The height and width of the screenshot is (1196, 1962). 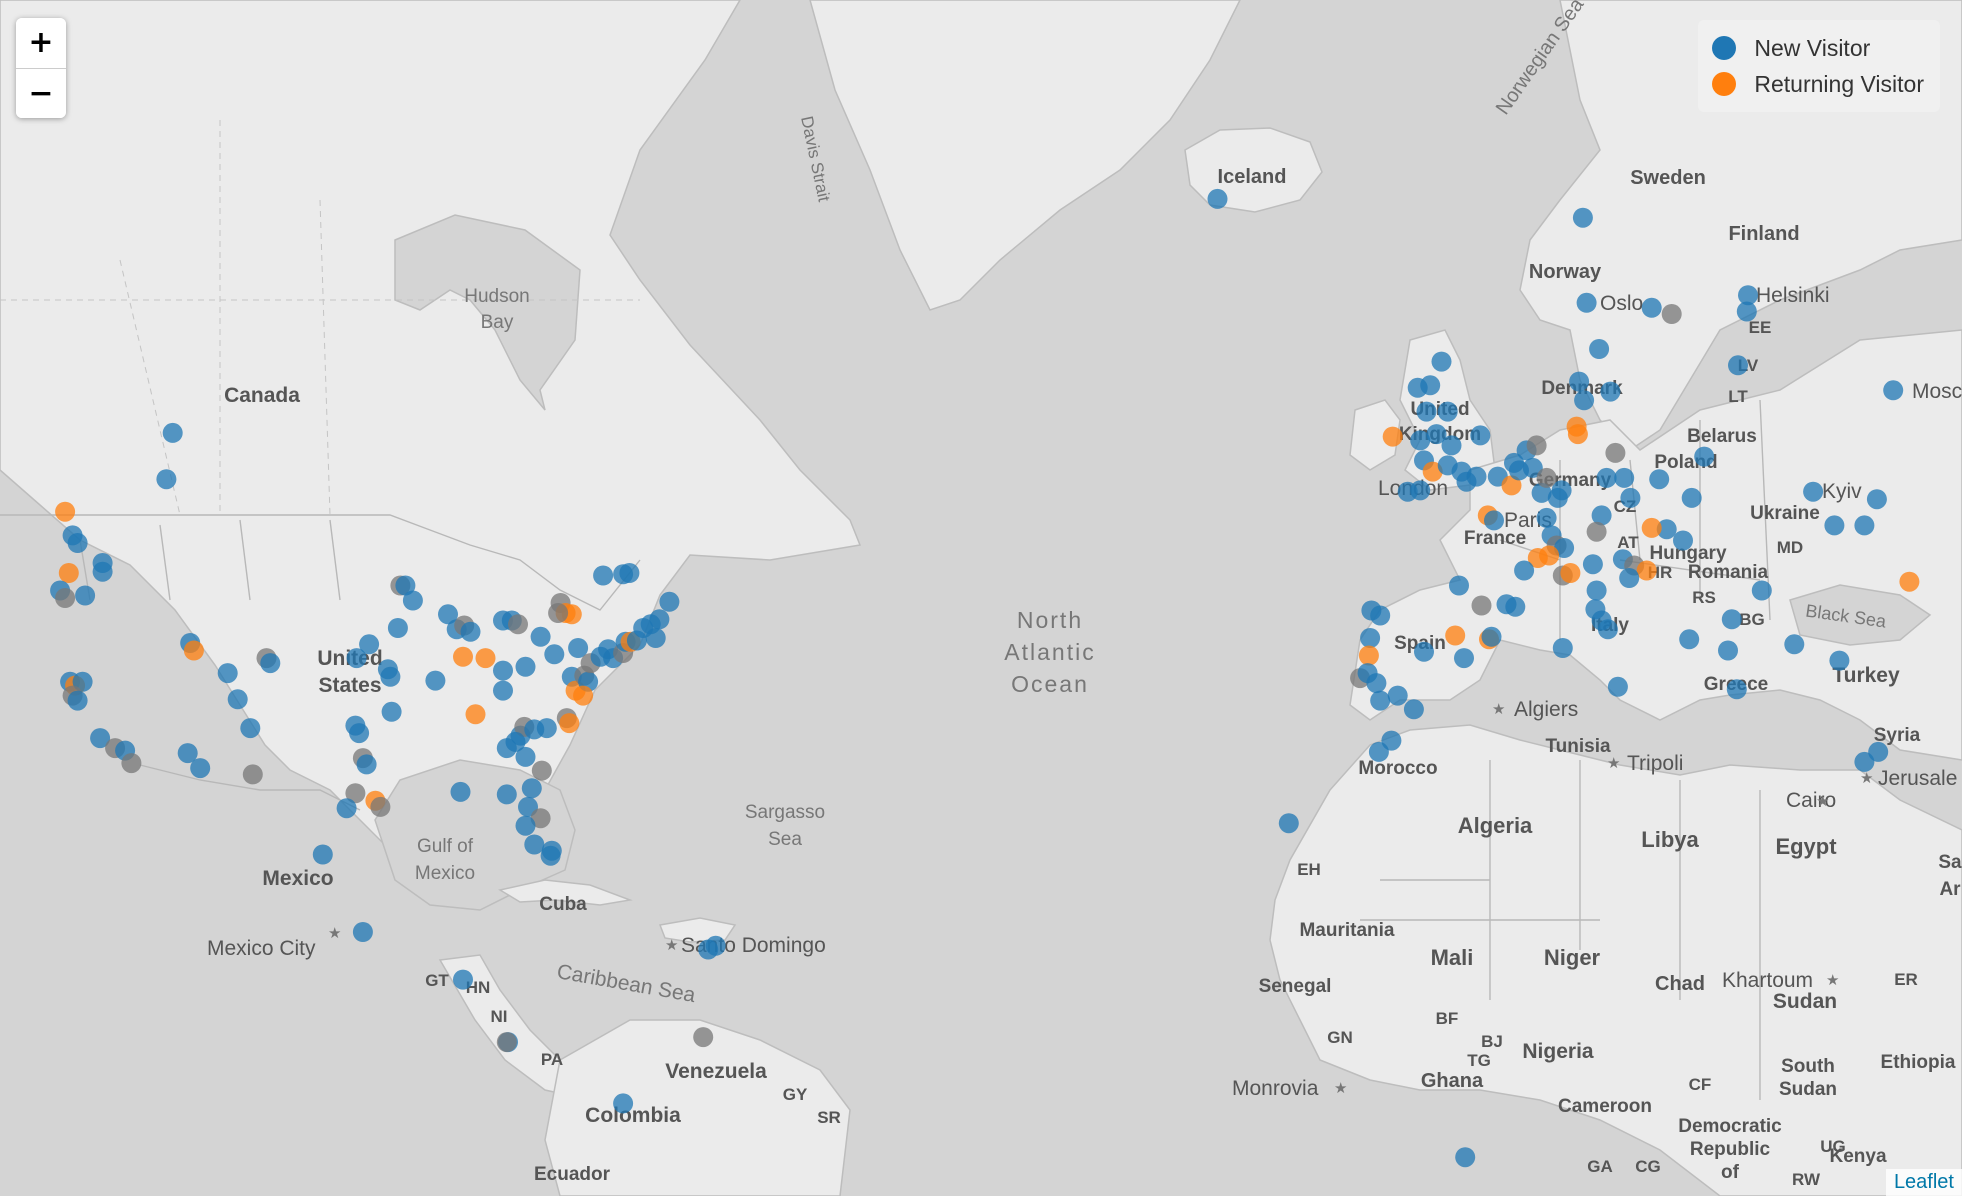 What do you see at coordinates (41, 93) in the screenshot?
I see `zoom-out-button: −` at bounding box center [41, 93].